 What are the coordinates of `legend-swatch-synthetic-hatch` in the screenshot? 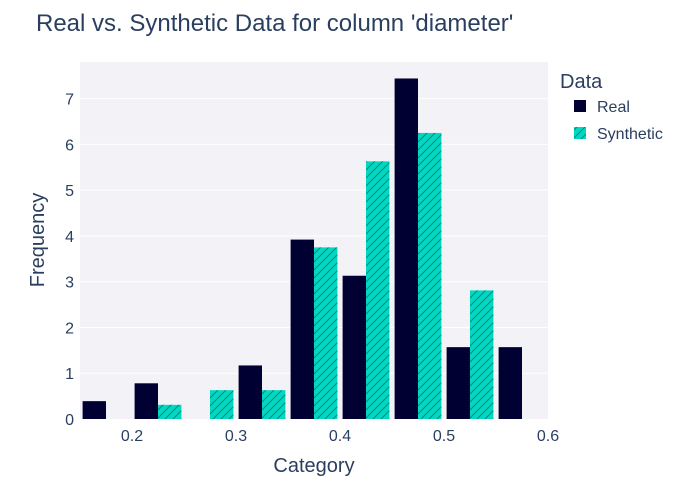 It's located at (580, 133).